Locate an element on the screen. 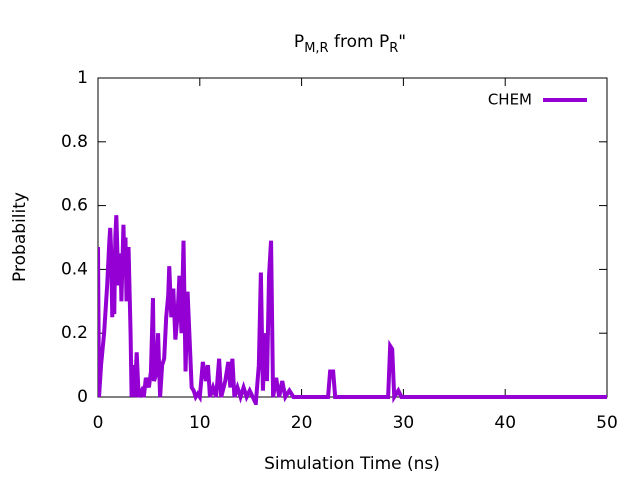 This screenshot has width=640, height=480. x-tick-label: 30 is located at coordinates (404, 423).